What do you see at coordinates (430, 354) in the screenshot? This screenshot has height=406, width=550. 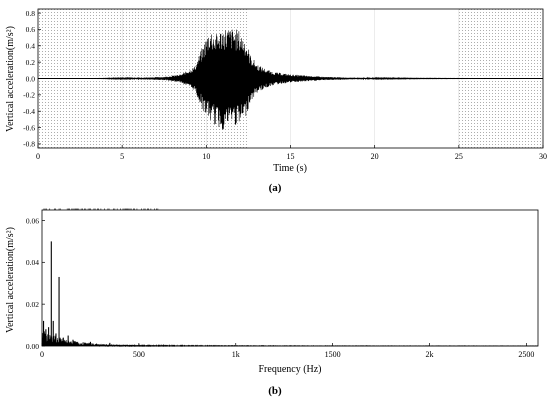 I see `x-tick-label: 2k` at bounding box center [430, 354].